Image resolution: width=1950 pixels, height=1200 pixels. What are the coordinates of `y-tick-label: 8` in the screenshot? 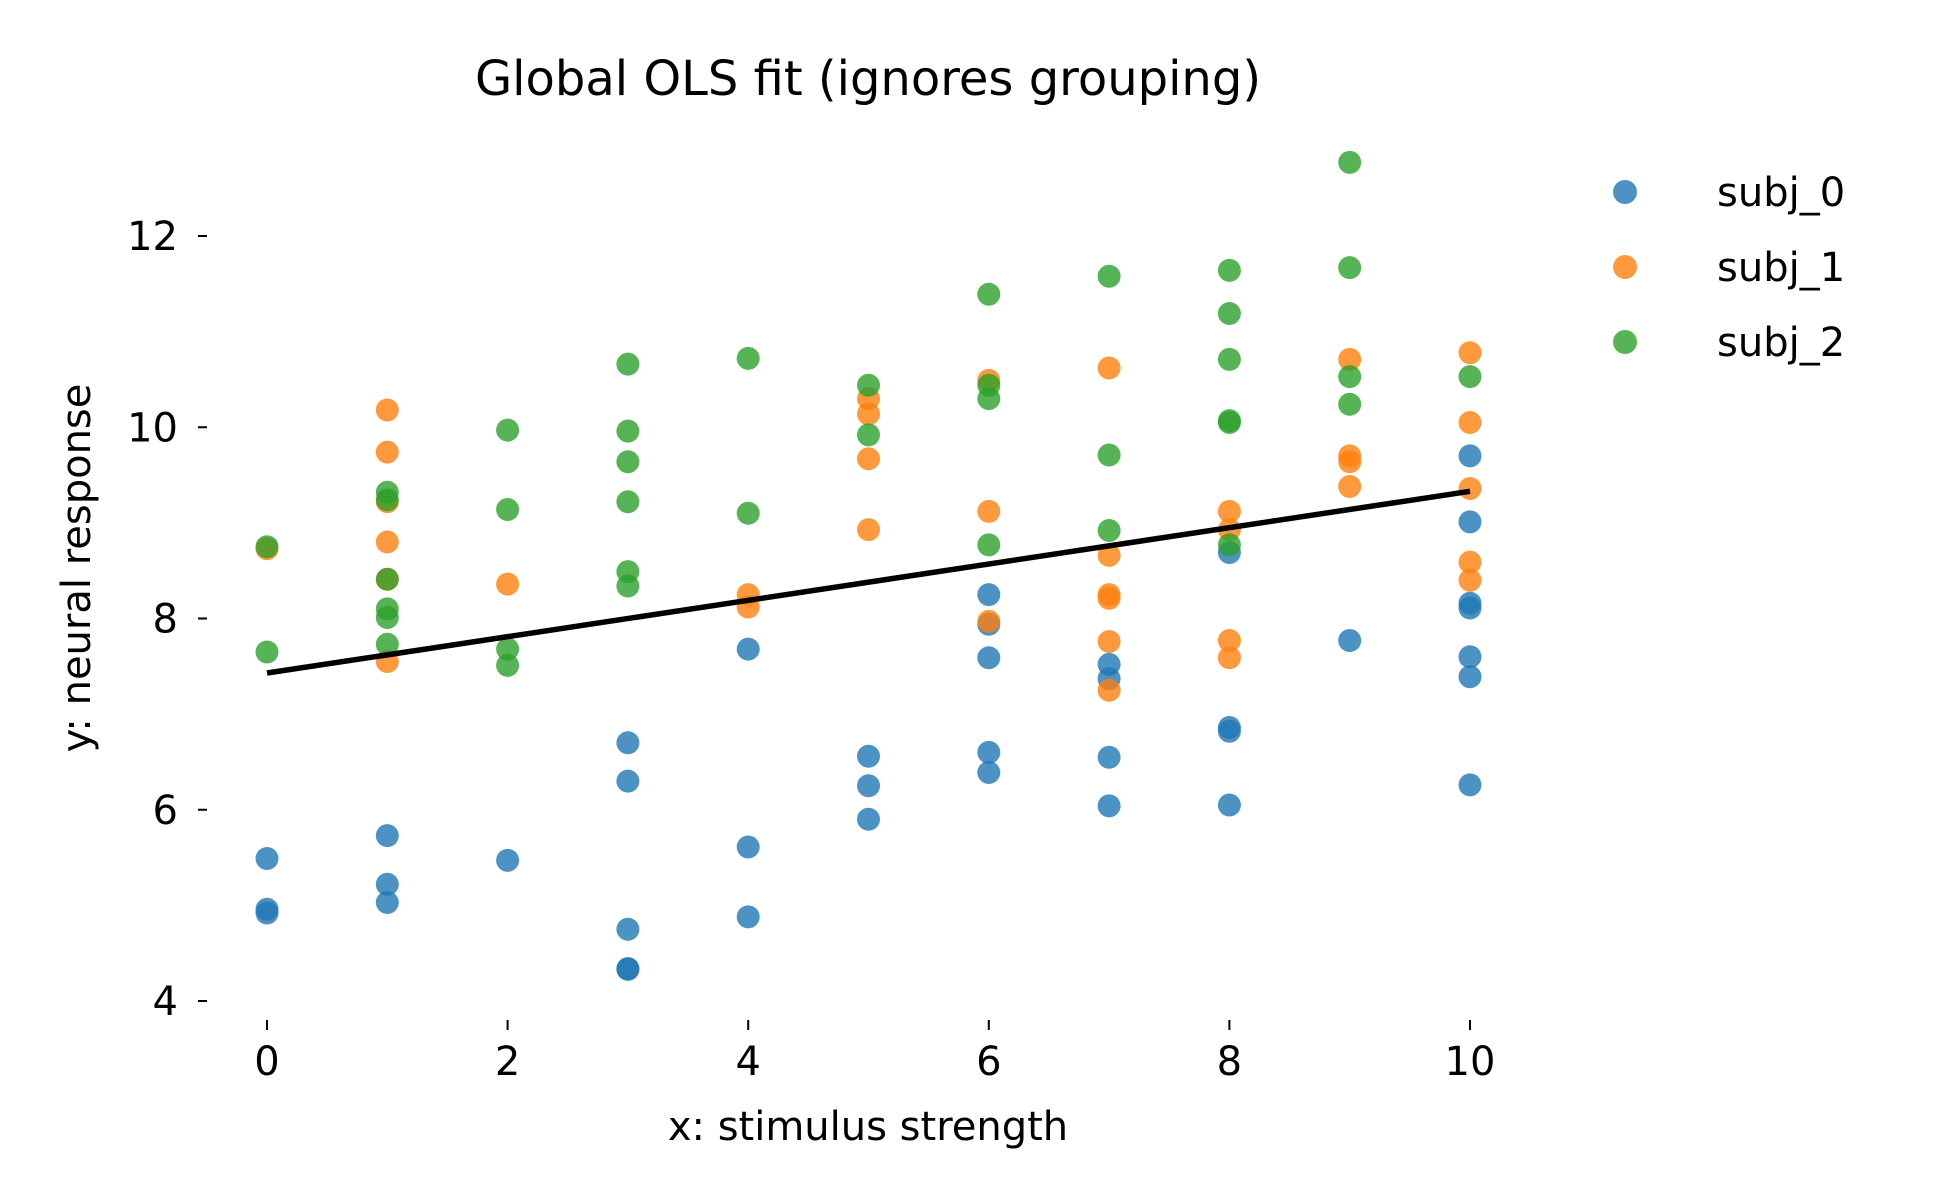 It's located at (165, 620).